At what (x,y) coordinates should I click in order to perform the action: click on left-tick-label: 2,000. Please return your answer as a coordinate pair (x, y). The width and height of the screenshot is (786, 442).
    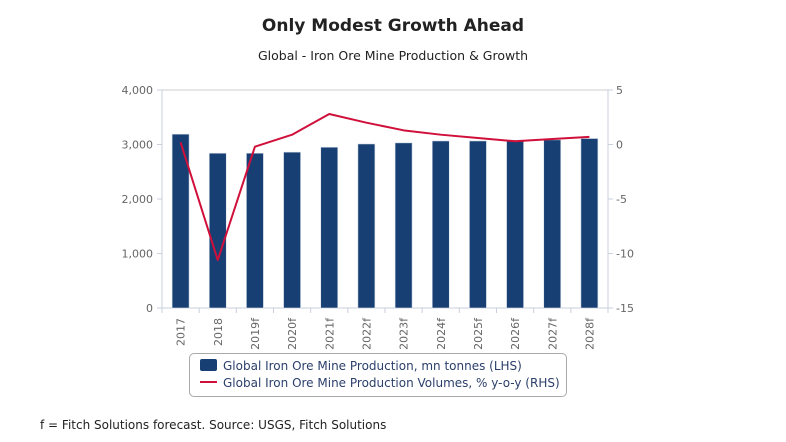
    Looking at the image, I should click on (138, 199).